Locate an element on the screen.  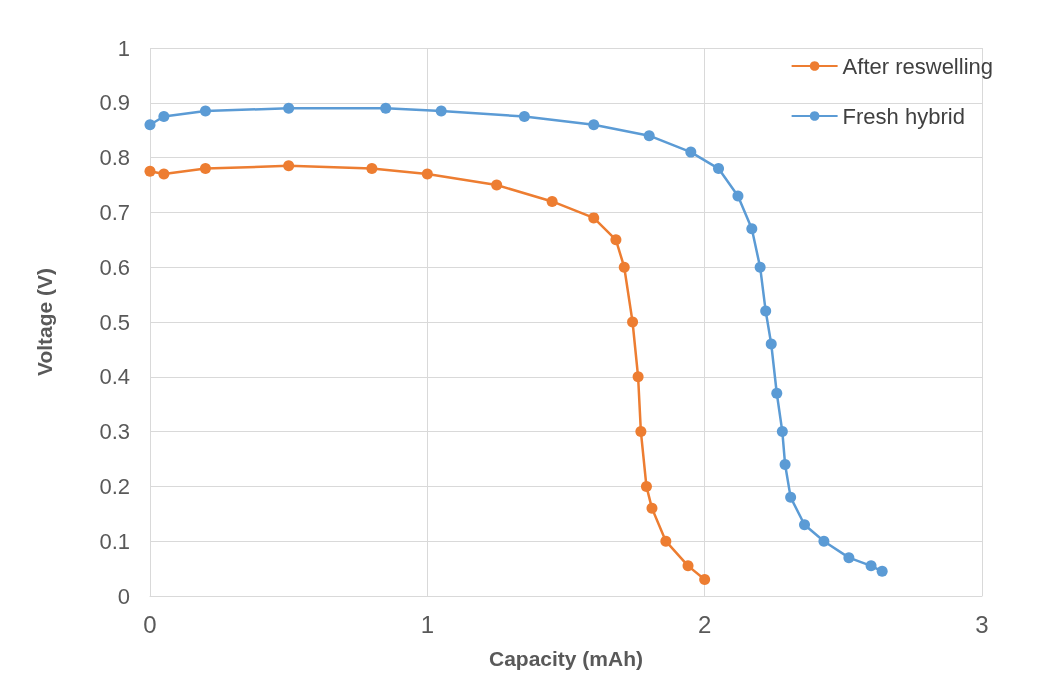
y-tick-label: 0.4 is located at coordinates (114, 377).